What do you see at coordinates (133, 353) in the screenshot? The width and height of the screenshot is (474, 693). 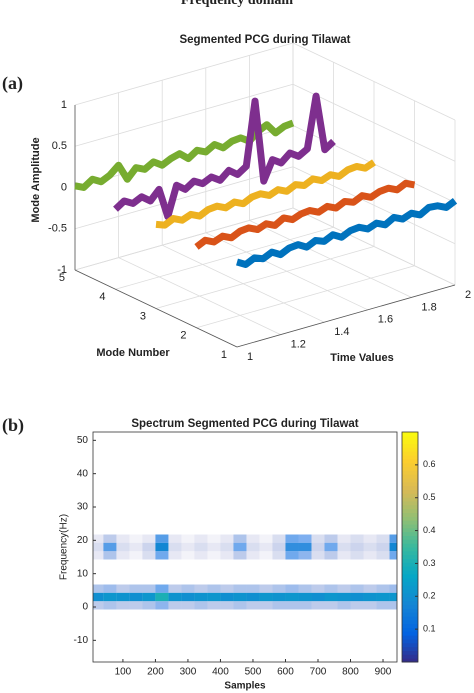 I see `y-axis-label: Mode Number` at bounding box center [133, 353].